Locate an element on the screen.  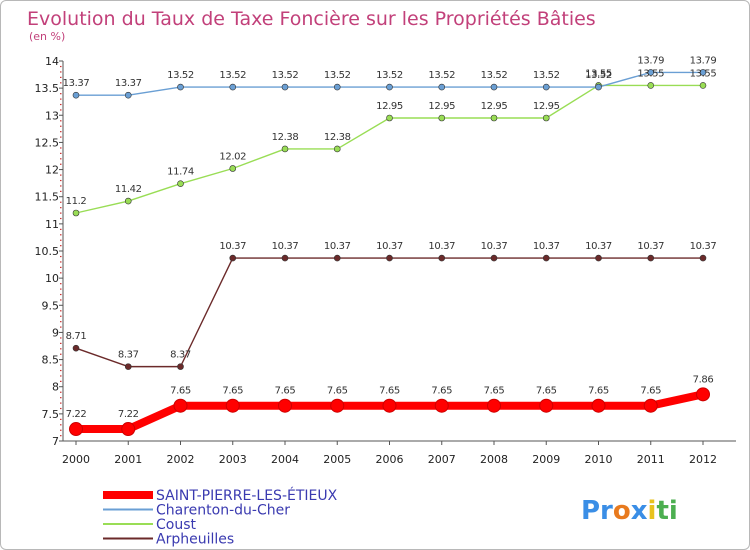
x-tick-label: 2006 is located at coordinates (390, 459).